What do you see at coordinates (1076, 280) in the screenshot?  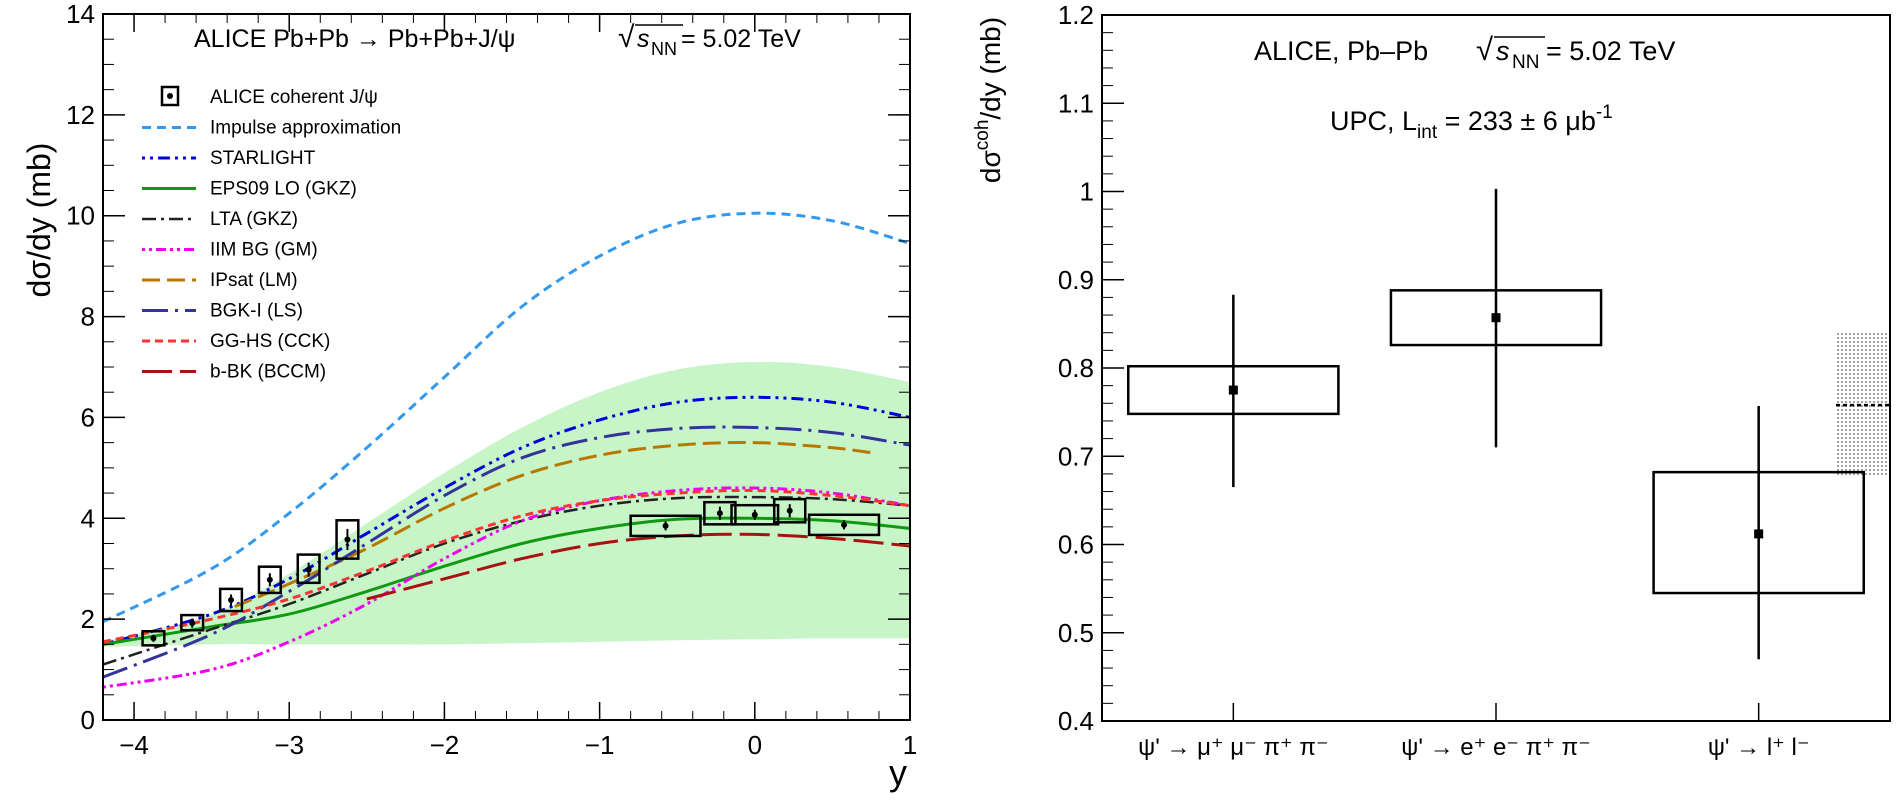 I see `y-tick-label: 0.9` at bounding box center [1076, 280].